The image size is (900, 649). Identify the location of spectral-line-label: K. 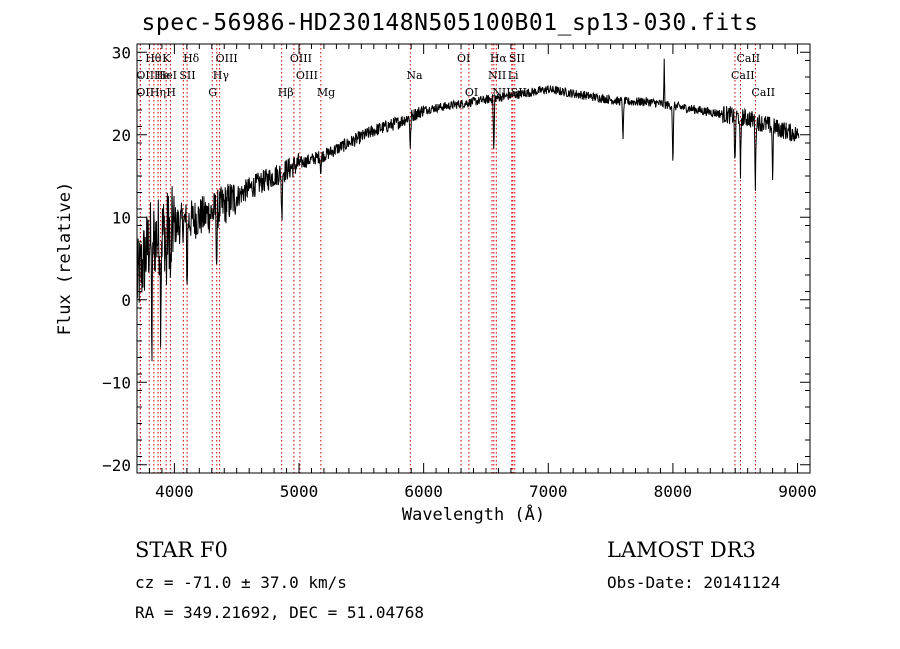
(166, 58).